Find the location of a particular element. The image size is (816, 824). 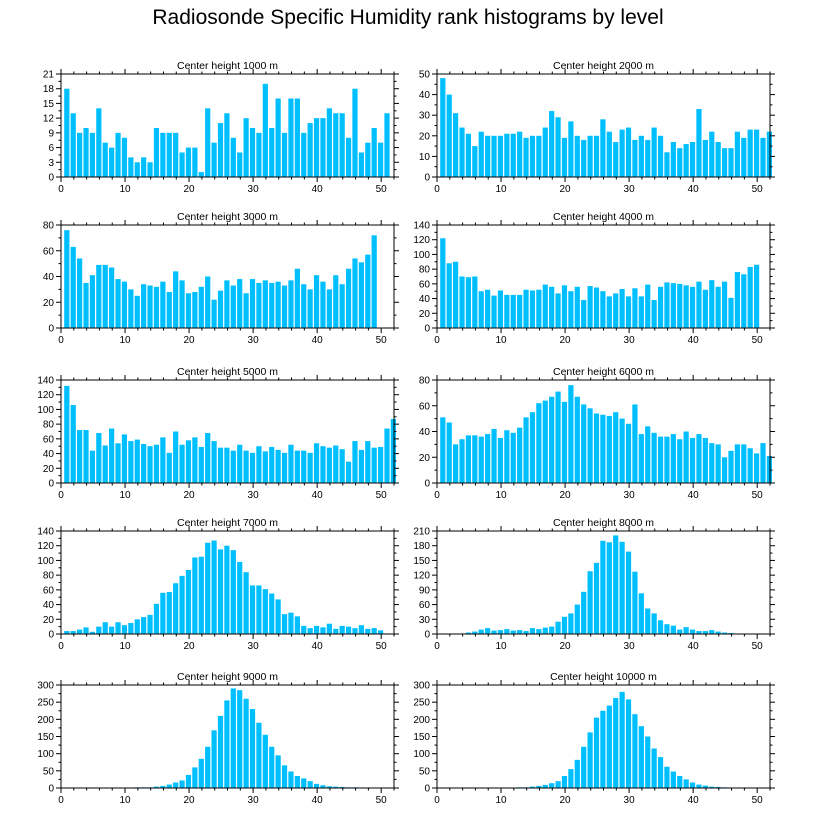

x-tick-label: 40 is located at coordinates (694, 340).